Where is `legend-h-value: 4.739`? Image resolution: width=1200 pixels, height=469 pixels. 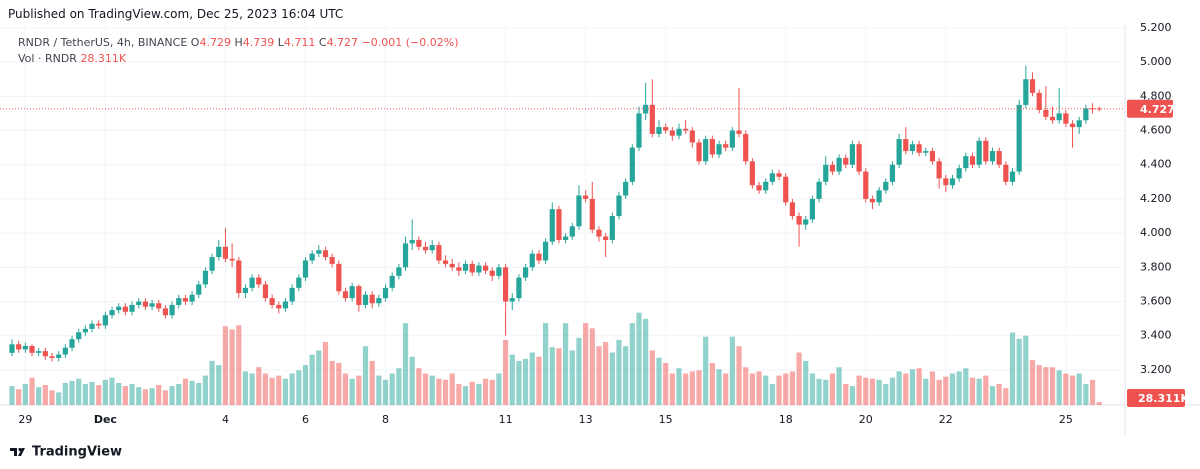
legend-h-value: 4.739 is located at coordinates (258, 42).